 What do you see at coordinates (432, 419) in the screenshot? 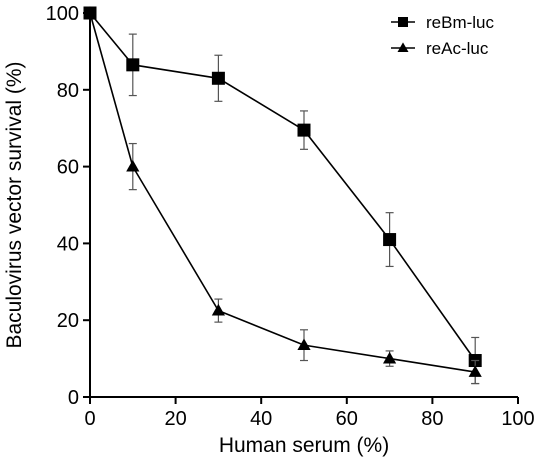
I see `x-tick-label: 80` at bounding box center [432, 419].